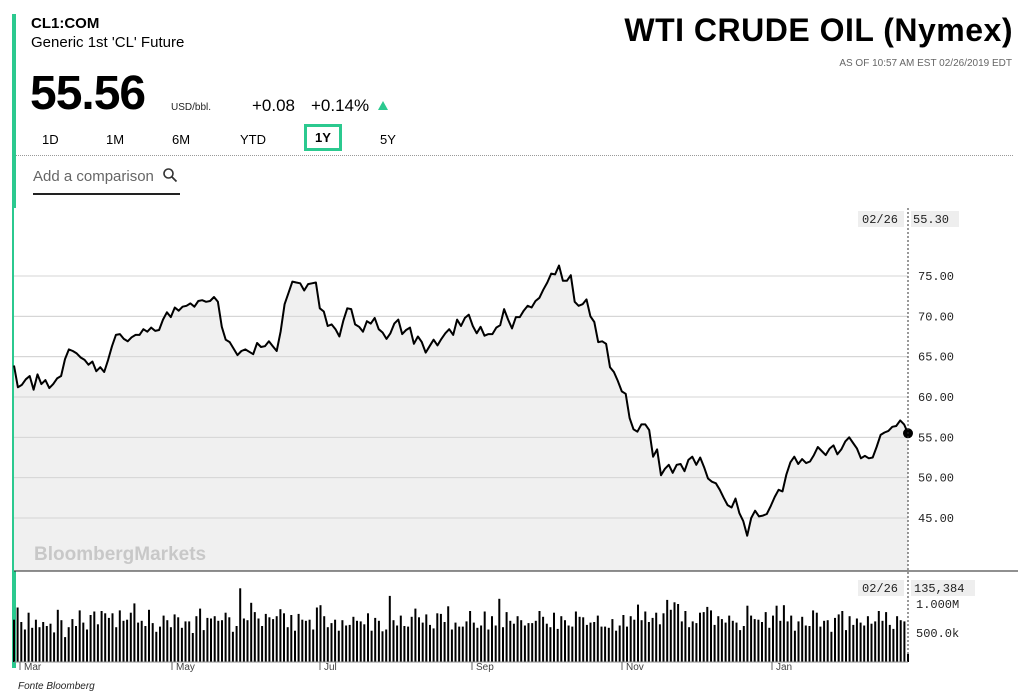 The height and width of the screenshot is (699, 1023). Describe the element at coordinates (323, 137) in the screenshot. I see `tab-1y: 1Y` at that location.